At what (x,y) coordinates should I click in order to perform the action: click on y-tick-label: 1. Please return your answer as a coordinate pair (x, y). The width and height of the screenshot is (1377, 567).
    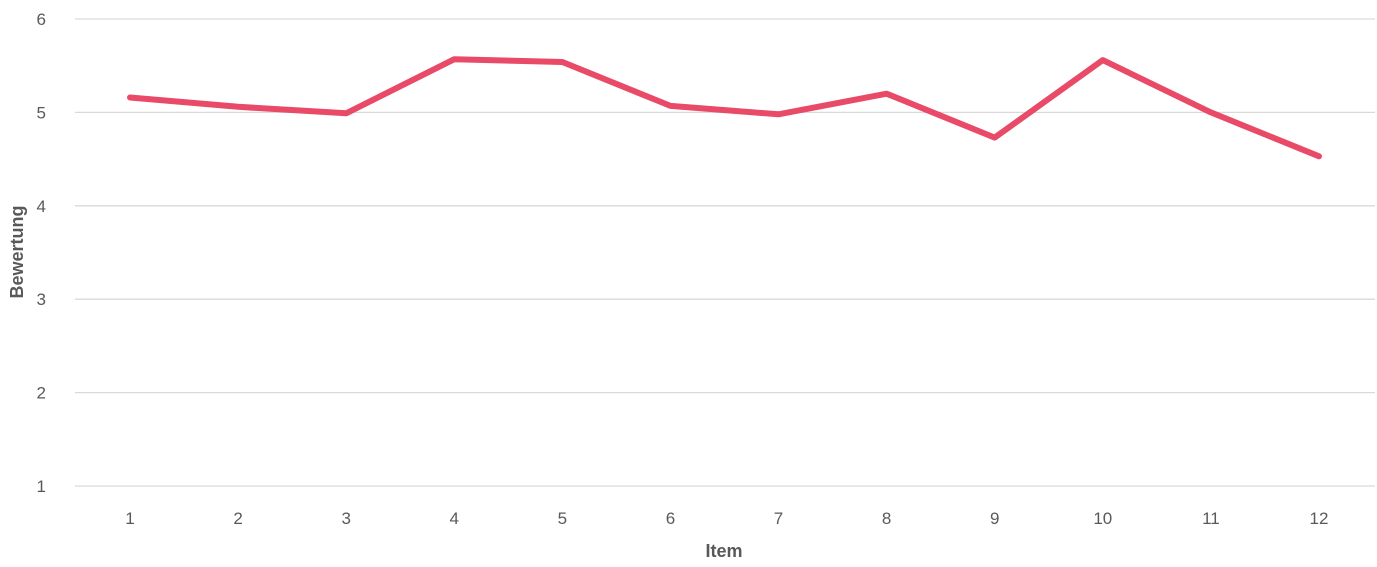
    Looking at the image, I should click on (41, 486).